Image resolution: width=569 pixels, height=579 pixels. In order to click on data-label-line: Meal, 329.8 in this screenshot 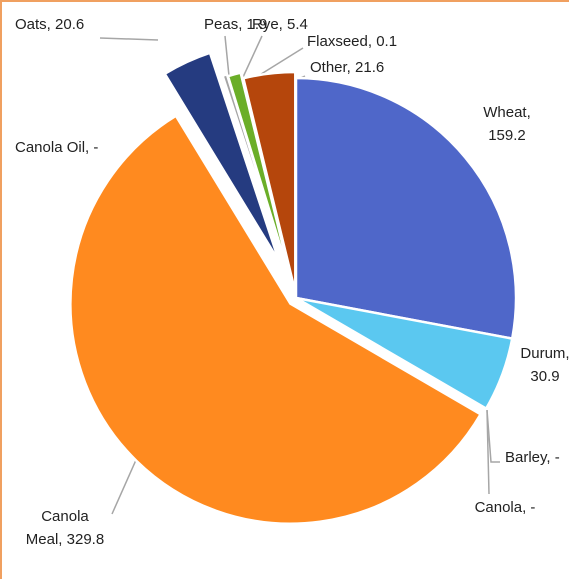, I will do `click(65, 539)`.